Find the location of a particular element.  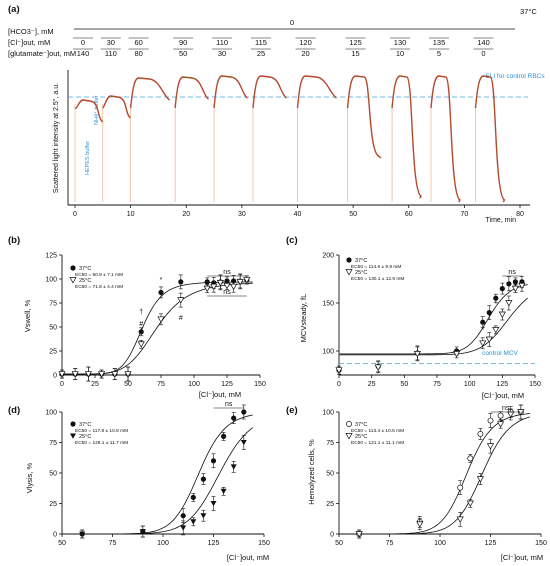

panel-e-label: (e) is located at coordinates (292, 410).